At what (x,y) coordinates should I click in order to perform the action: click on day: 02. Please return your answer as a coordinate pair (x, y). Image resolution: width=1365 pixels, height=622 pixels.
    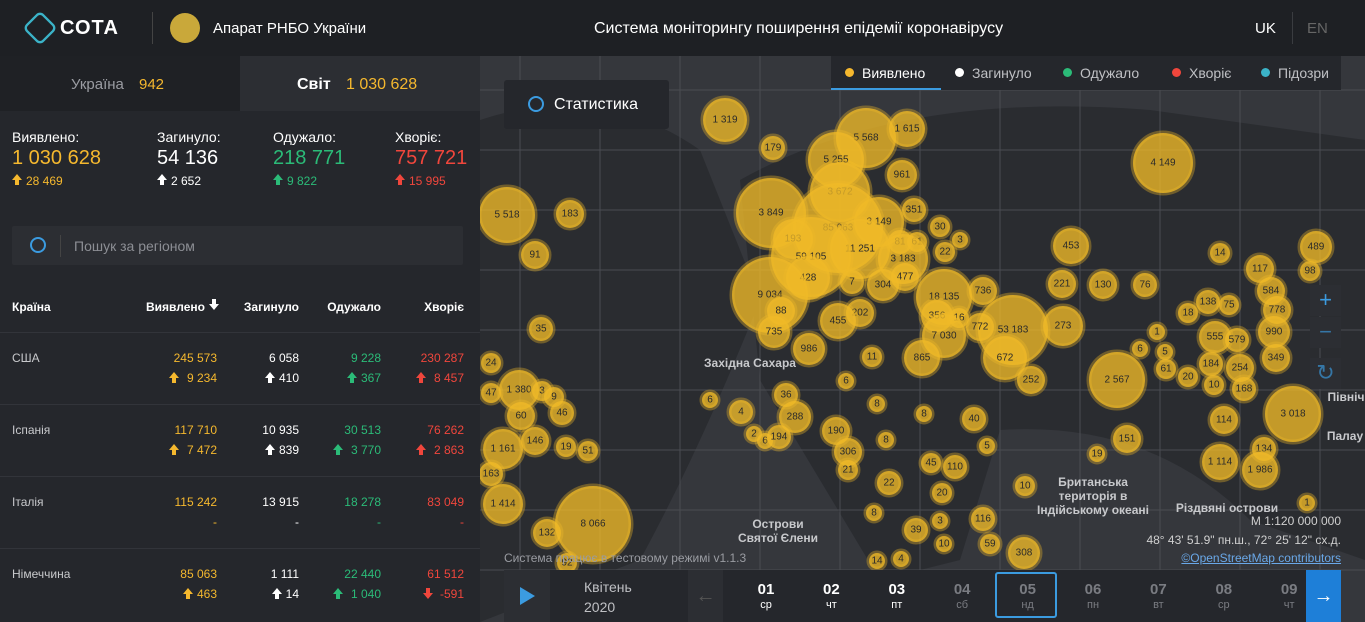
    Looking at the image, I should click on (831, 589).